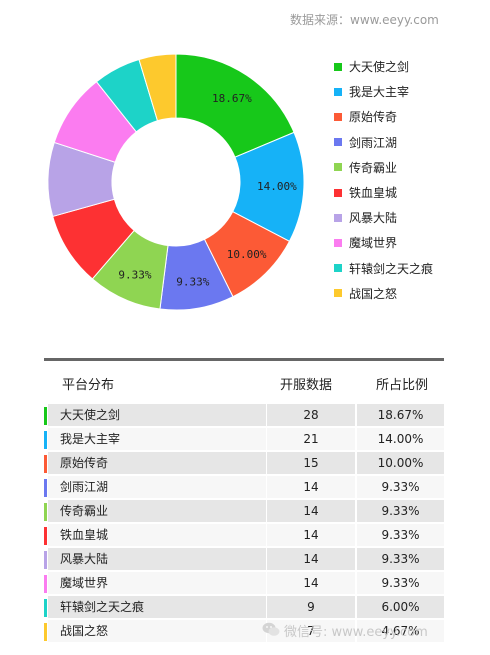 This screenshot has width=490, height=655. I want to click on cell-server-count: 9, so click(311, 607).